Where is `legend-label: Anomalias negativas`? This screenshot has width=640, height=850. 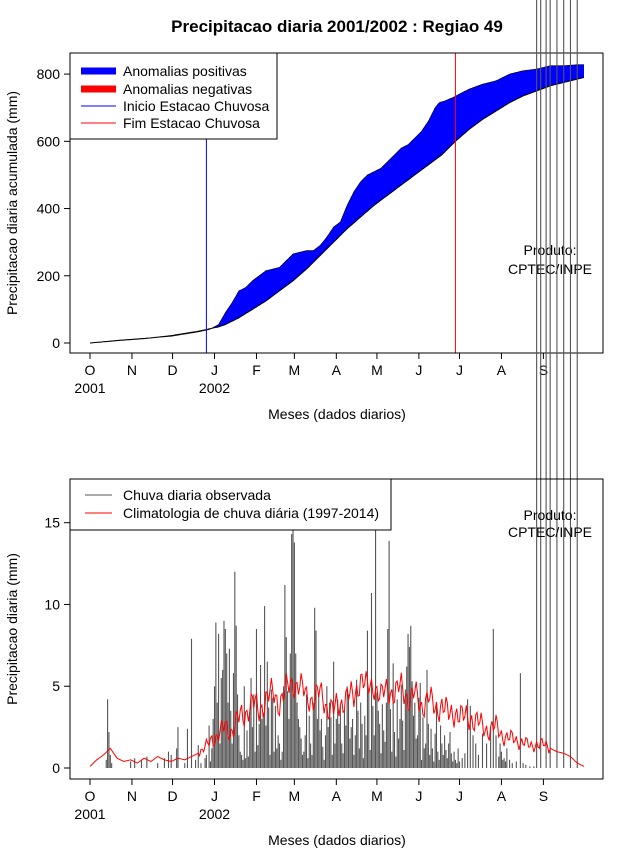 legend-label: Anomalias negativas is located at coordinates (187, 89).